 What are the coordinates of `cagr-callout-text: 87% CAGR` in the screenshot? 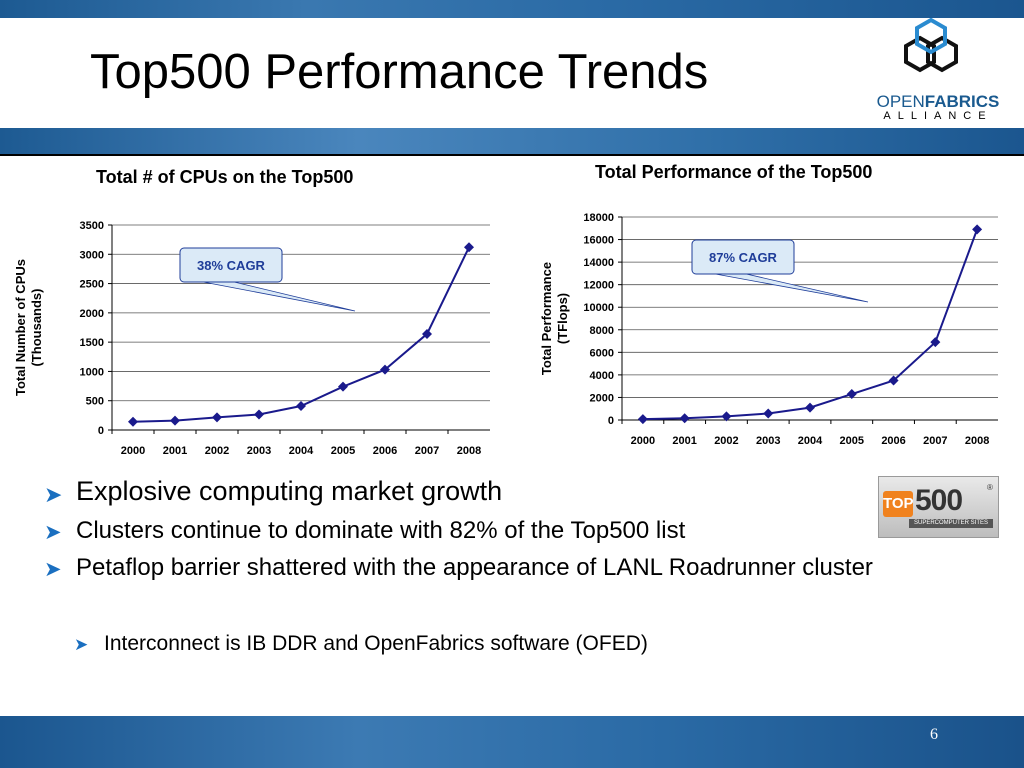 It's located at (743, 257).